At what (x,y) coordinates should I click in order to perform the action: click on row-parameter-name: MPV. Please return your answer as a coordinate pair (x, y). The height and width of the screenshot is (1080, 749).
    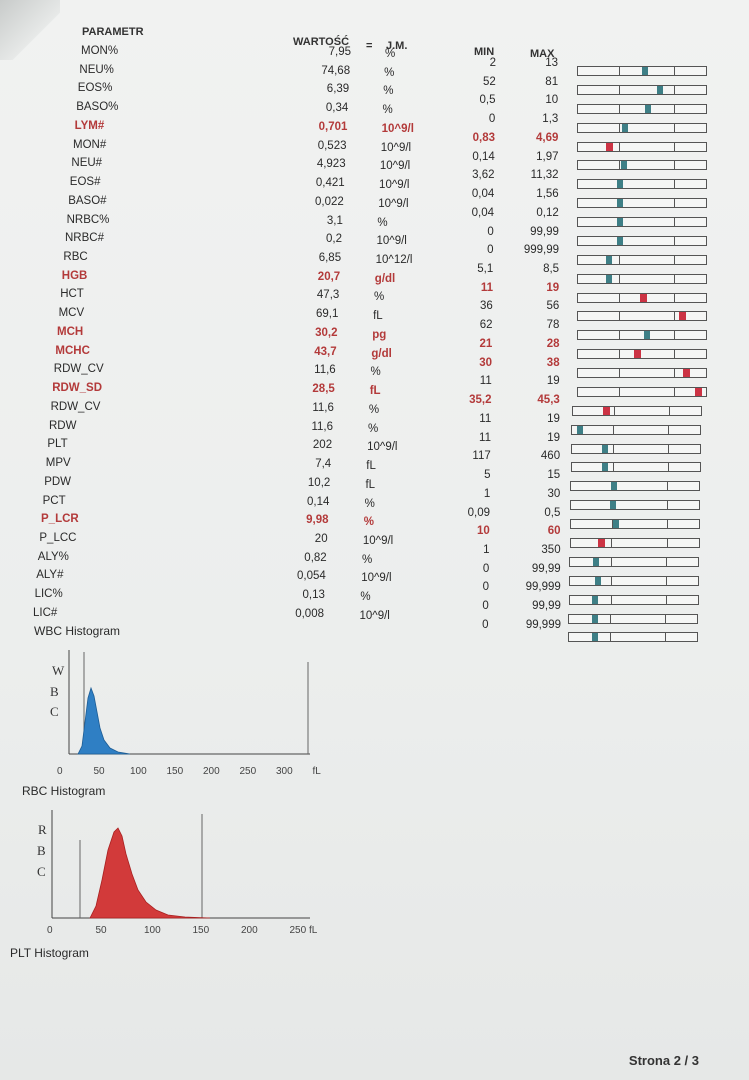
    Looking at the image, I should click on (58, 463).